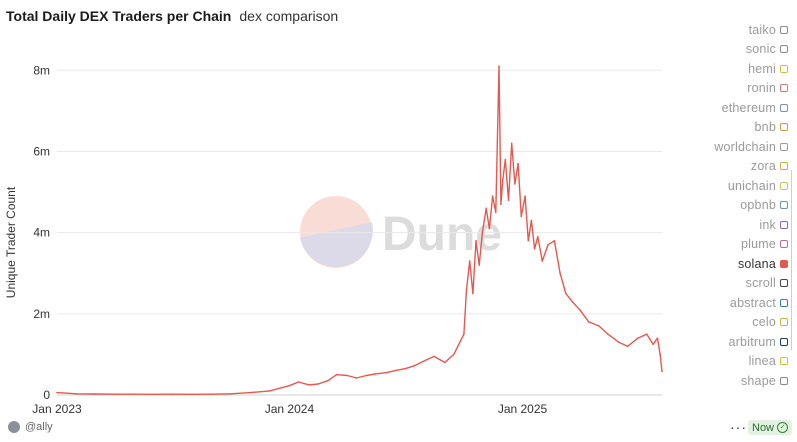 The width and height of the screenshot is (797, 442). I want to click on legend-item-arbitrum: arbitrum, so click(736, 342).